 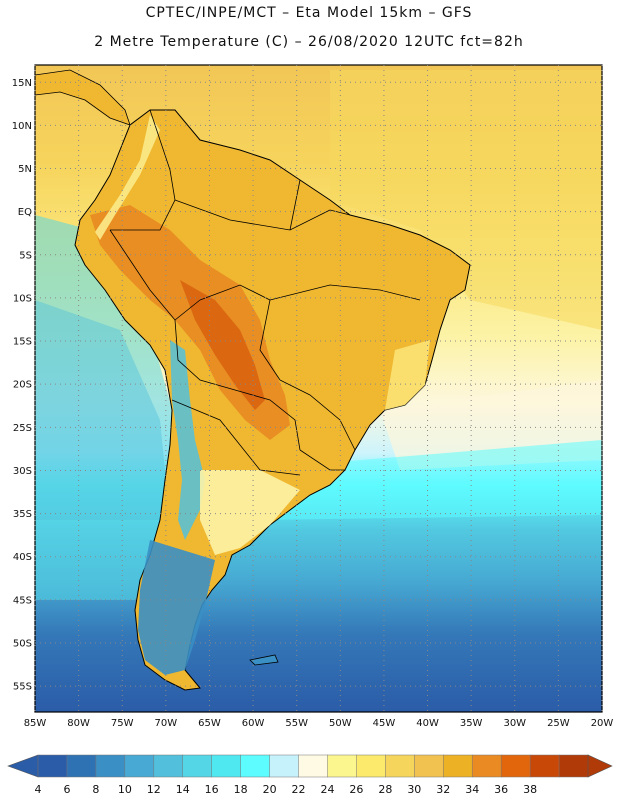 What do you see at coordinates (22, 298) in the screenshot?
I see `latitude-label: 10S` at bounding box center [22, 298].